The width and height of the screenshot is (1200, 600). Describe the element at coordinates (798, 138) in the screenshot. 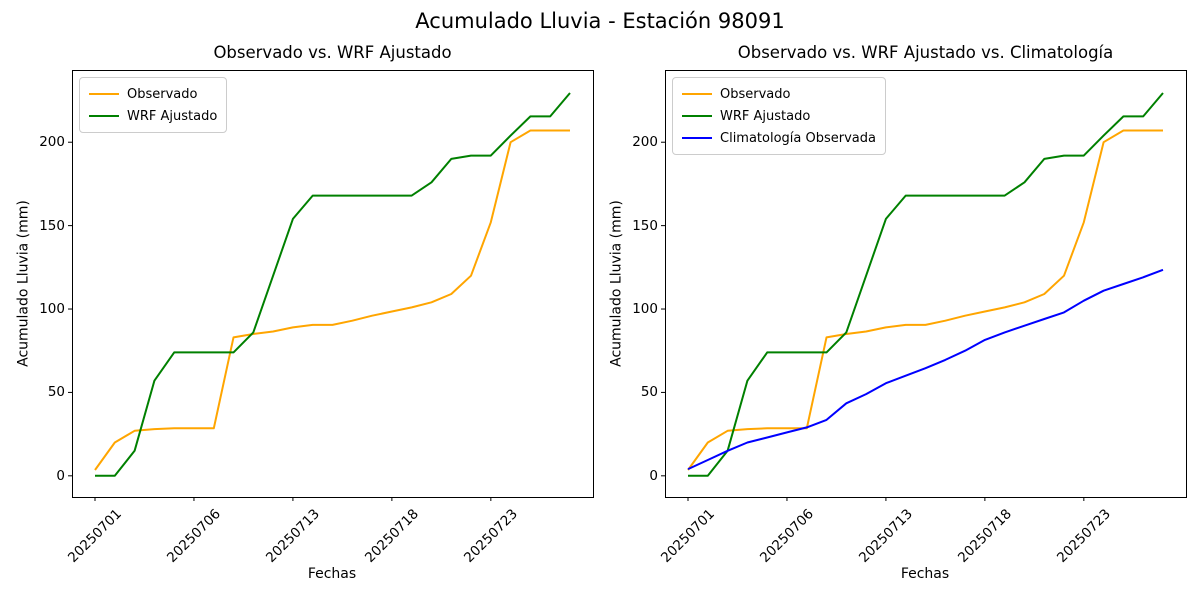

I see `legend-label: Climatología Observada` at that location.